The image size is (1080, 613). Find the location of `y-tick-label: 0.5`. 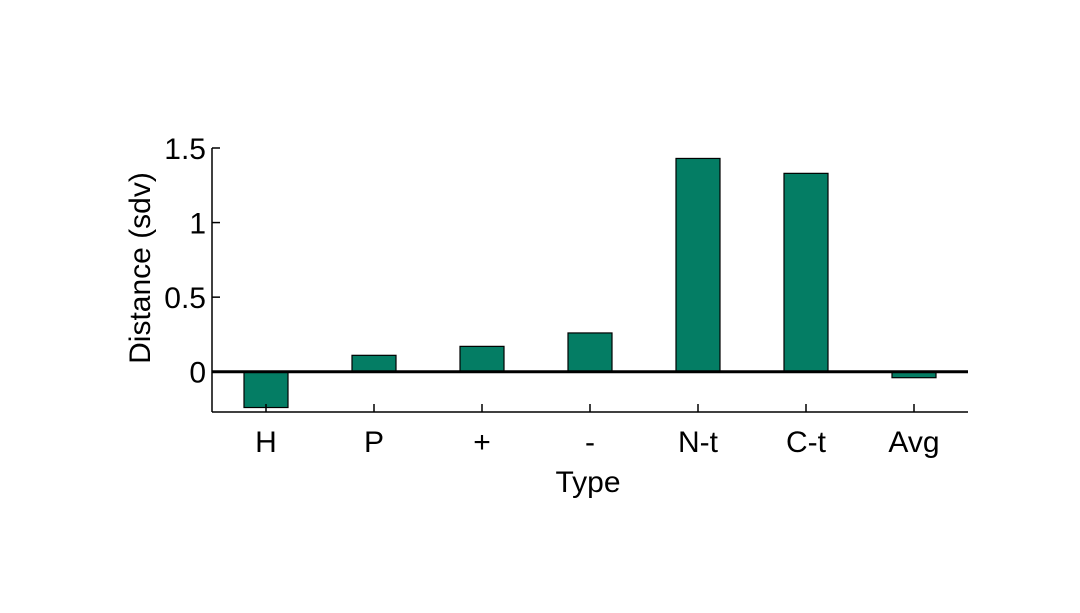

y-tick-label: 0.5 is located at coordinates (185, 298).